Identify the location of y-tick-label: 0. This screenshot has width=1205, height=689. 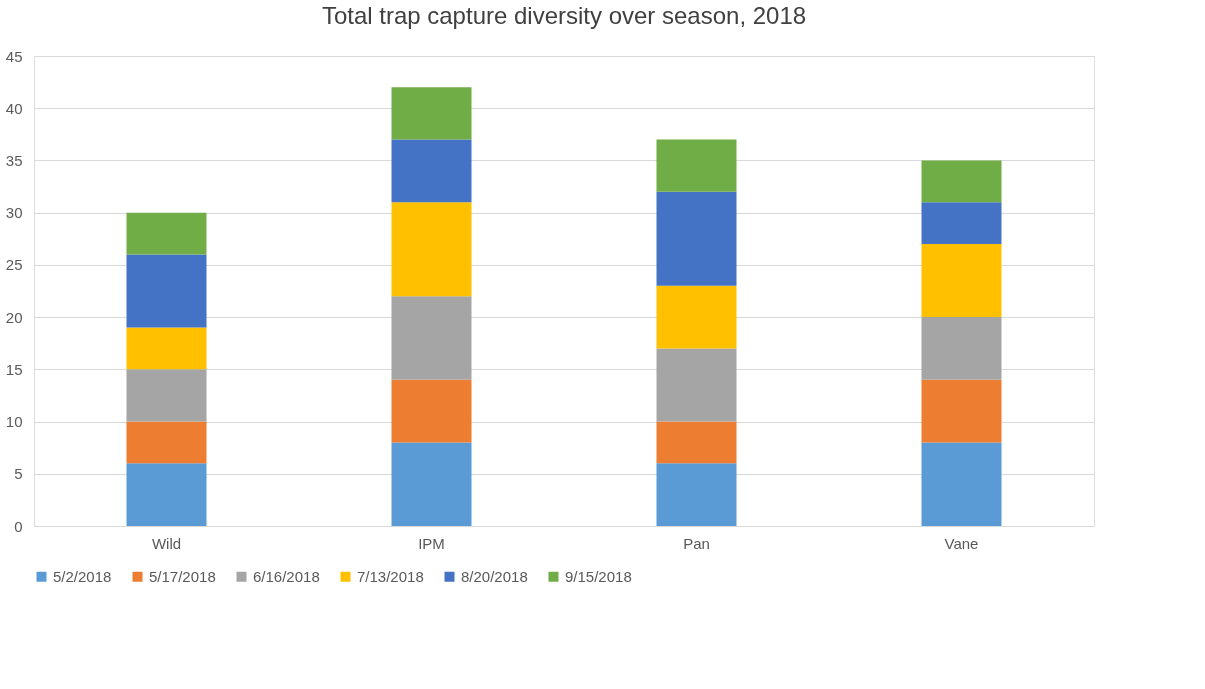
(18, 526).